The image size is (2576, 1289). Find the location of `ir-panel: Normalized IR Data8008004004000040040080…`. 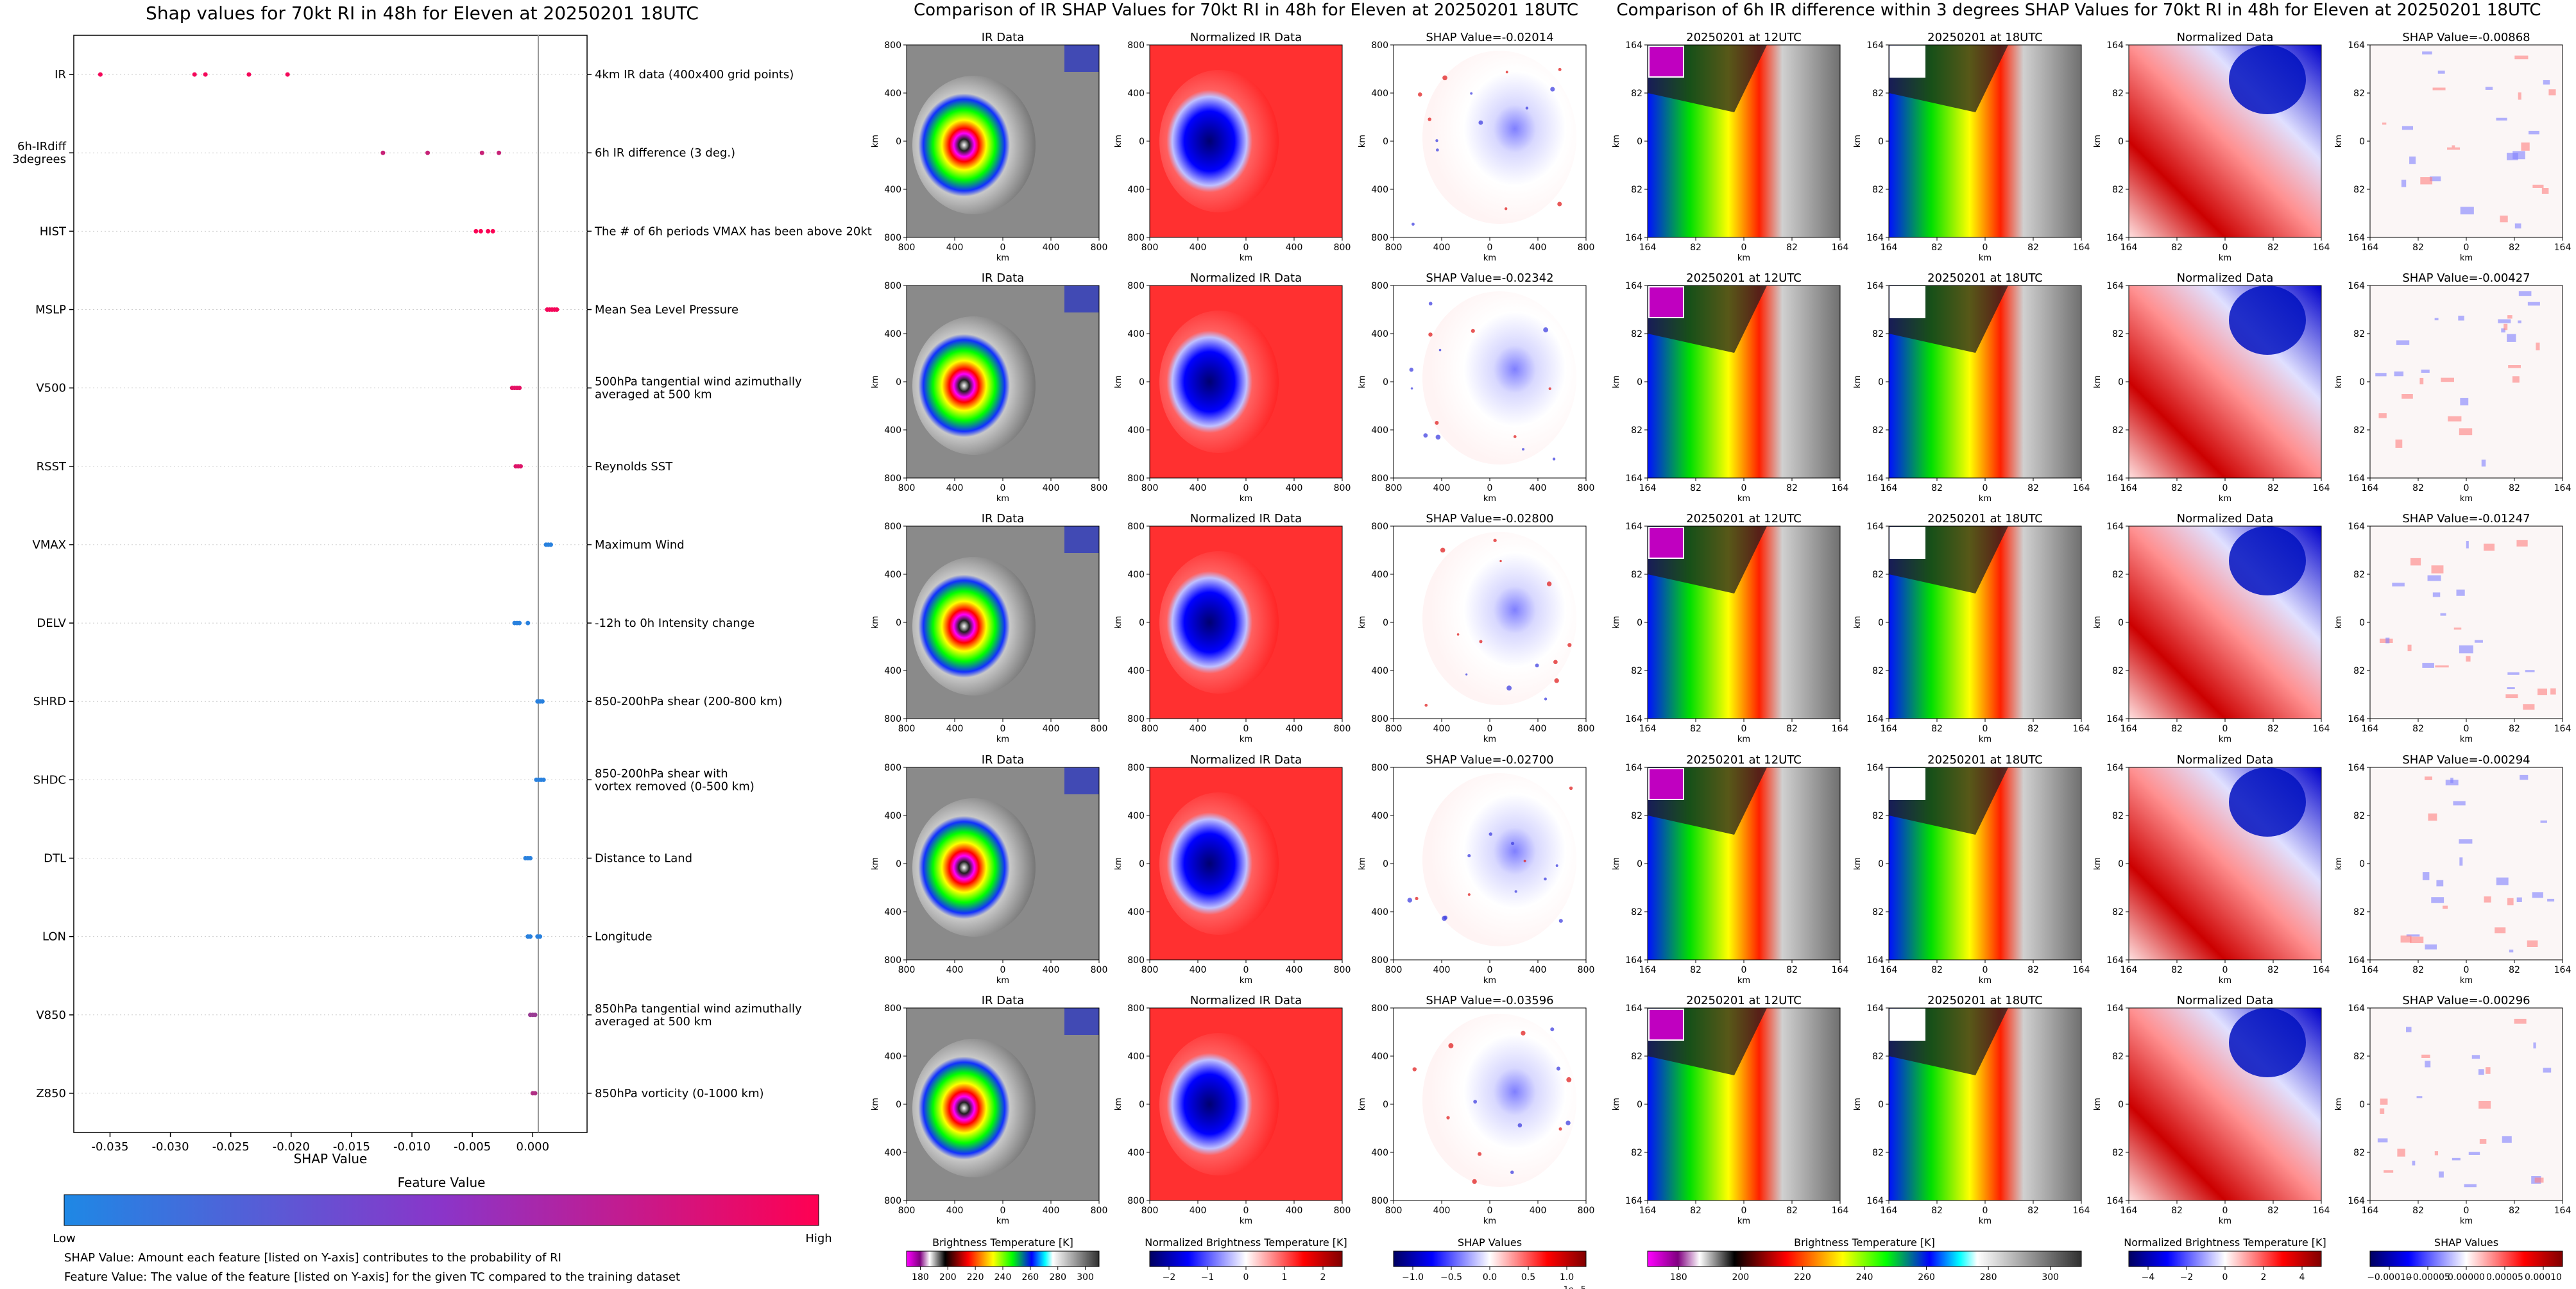

ir-panel: Normalized IR Data8008004004000040040080… is located at coordinates (1232, 147).